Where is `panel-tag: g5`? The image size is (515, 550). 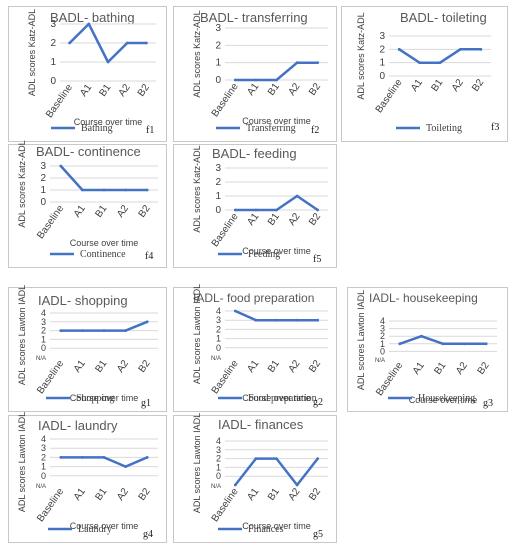 panel-tag: g5 is located at coordinates (318, 534).